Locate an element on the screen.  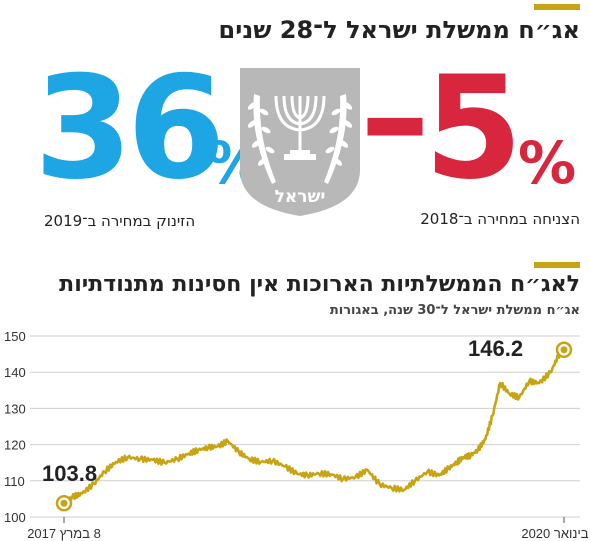
chart-accent-bar is located at coordinates (557, 265).